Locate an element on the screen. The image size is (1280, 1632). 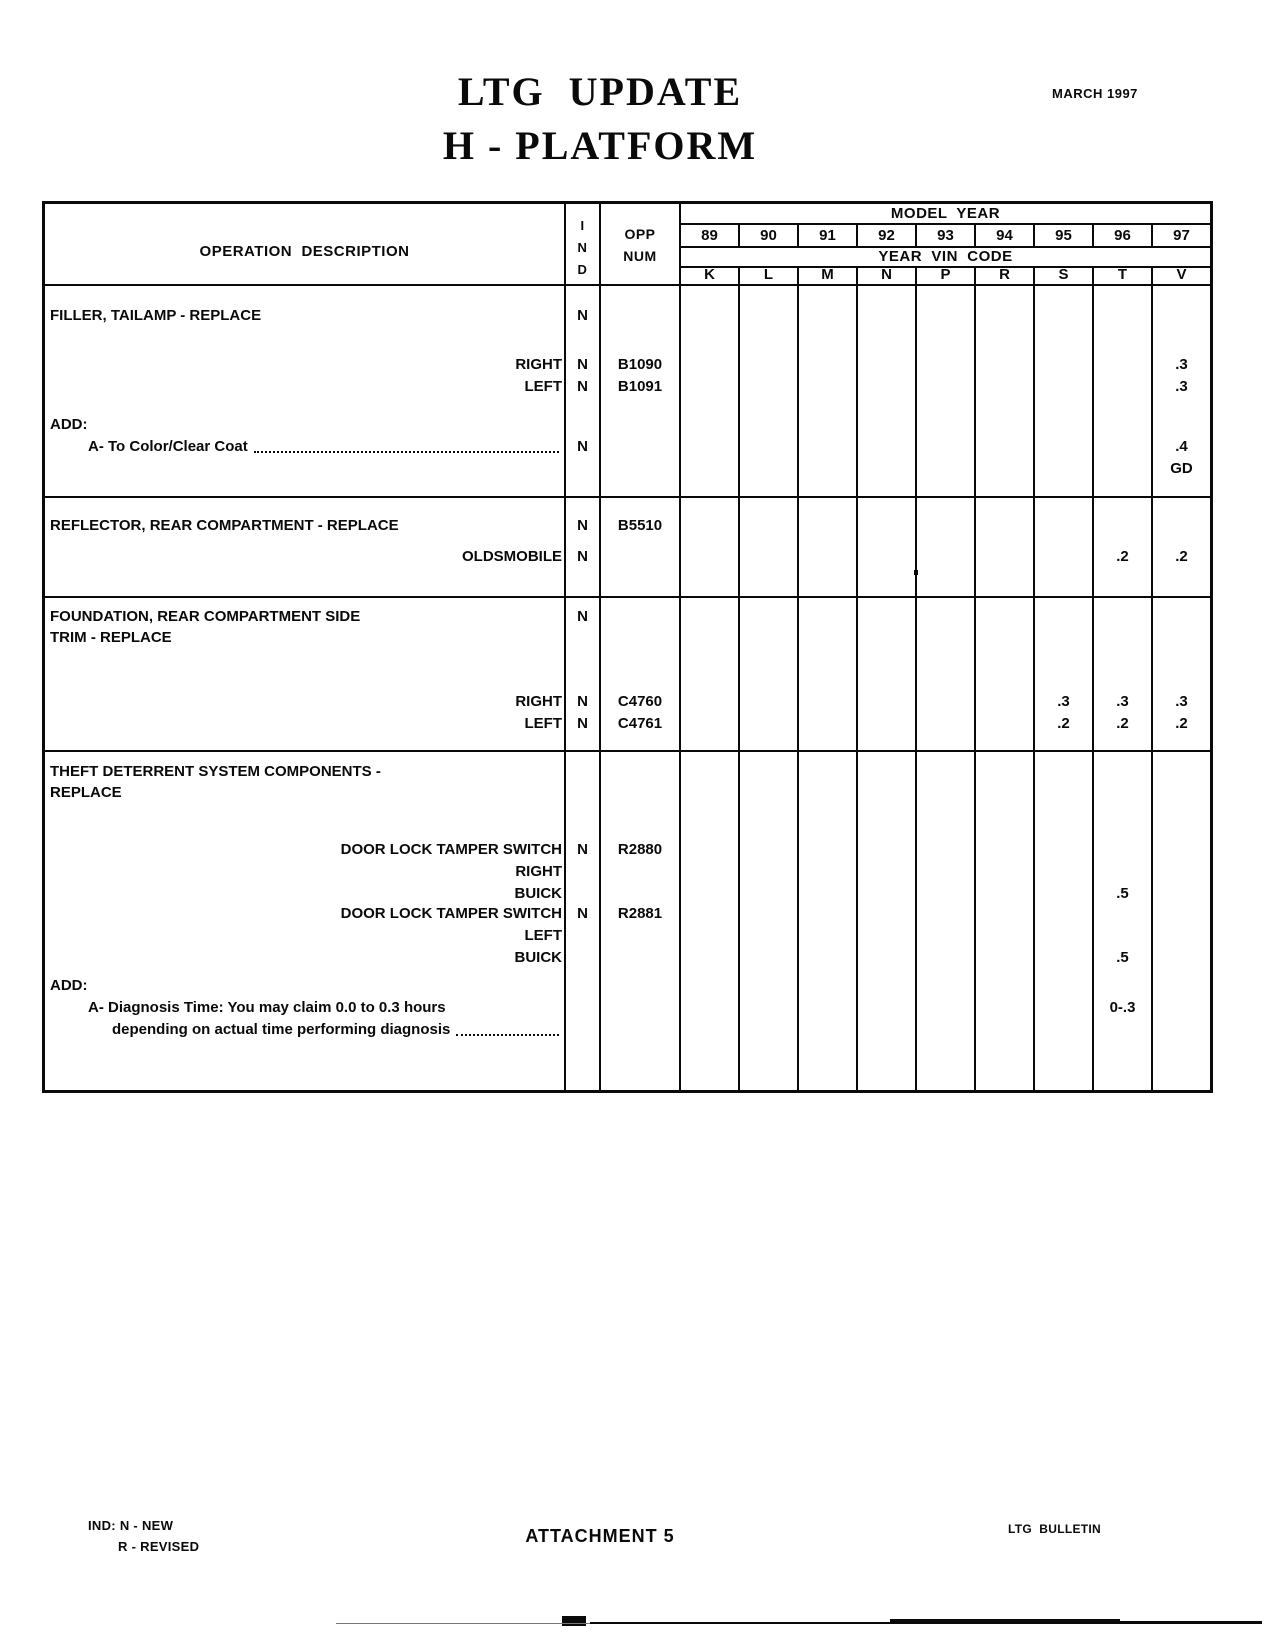
page-title: LTG UPDATE H - PLATFORM is located at coordinates (600, 119).